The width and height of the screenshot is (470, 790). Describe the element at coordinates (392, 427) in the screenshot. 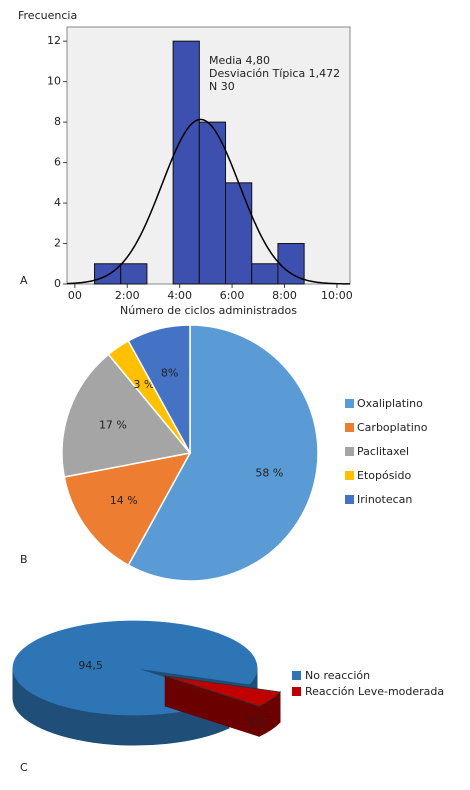

I see `legend-label: Carboplatino` at that location.